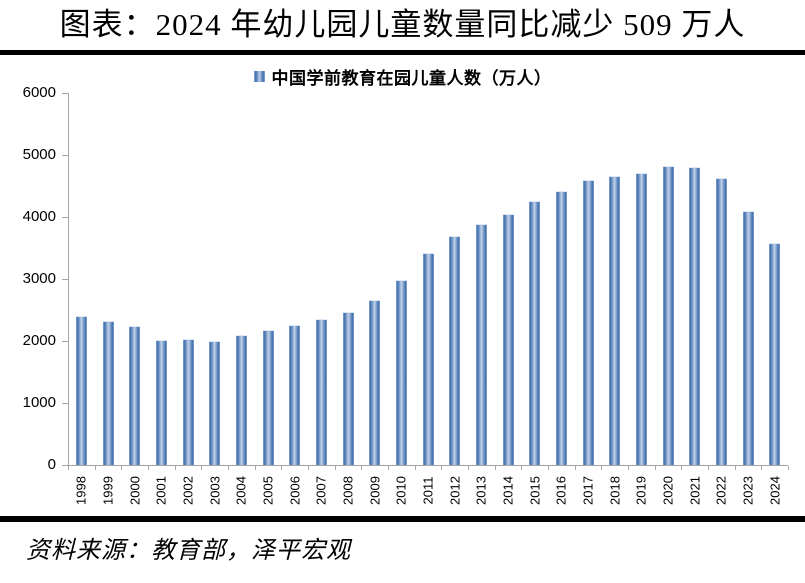 This screenshot has width=805, height=583. I want to click on x-axis-label-2013: 2013, so click(481, 490).